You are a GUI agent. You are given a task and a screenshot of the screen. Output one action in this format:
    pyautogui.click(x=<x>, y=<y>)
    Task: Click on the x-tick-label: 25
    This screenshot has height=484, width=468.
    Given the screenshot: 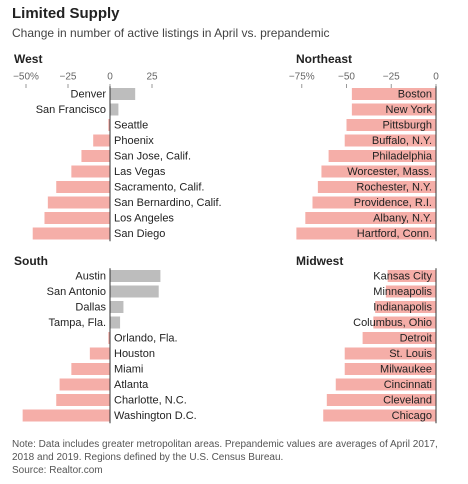 What is the action you would take?
    pyautogui.click(x=152, y=77)
    